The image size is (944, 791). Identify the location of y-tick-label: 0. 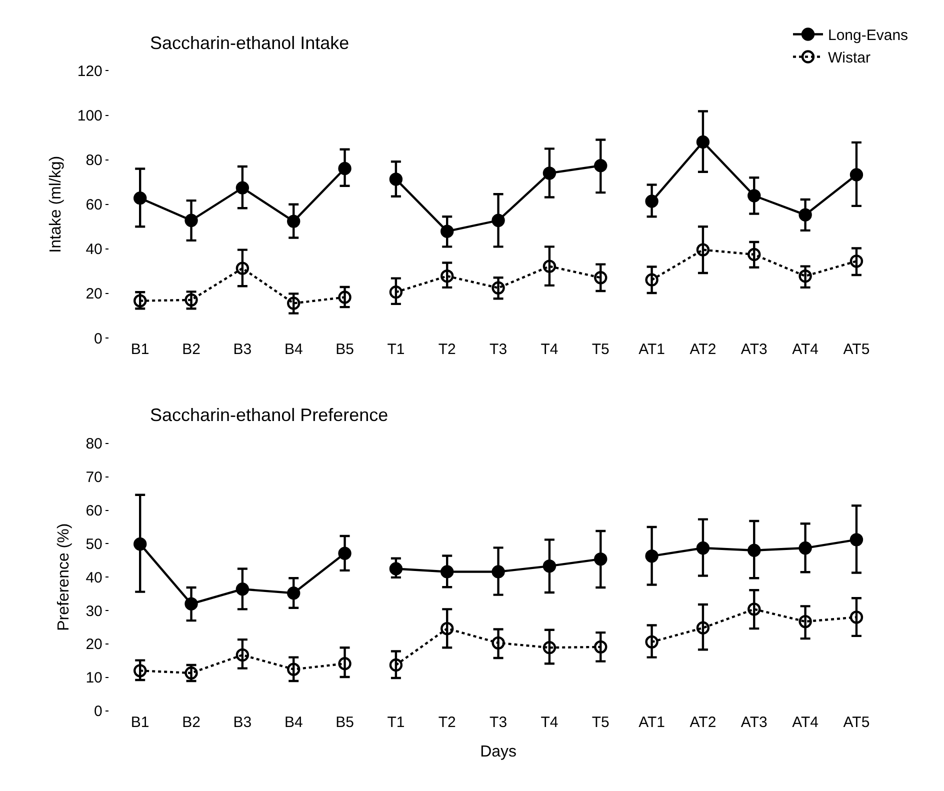
(98, 339).